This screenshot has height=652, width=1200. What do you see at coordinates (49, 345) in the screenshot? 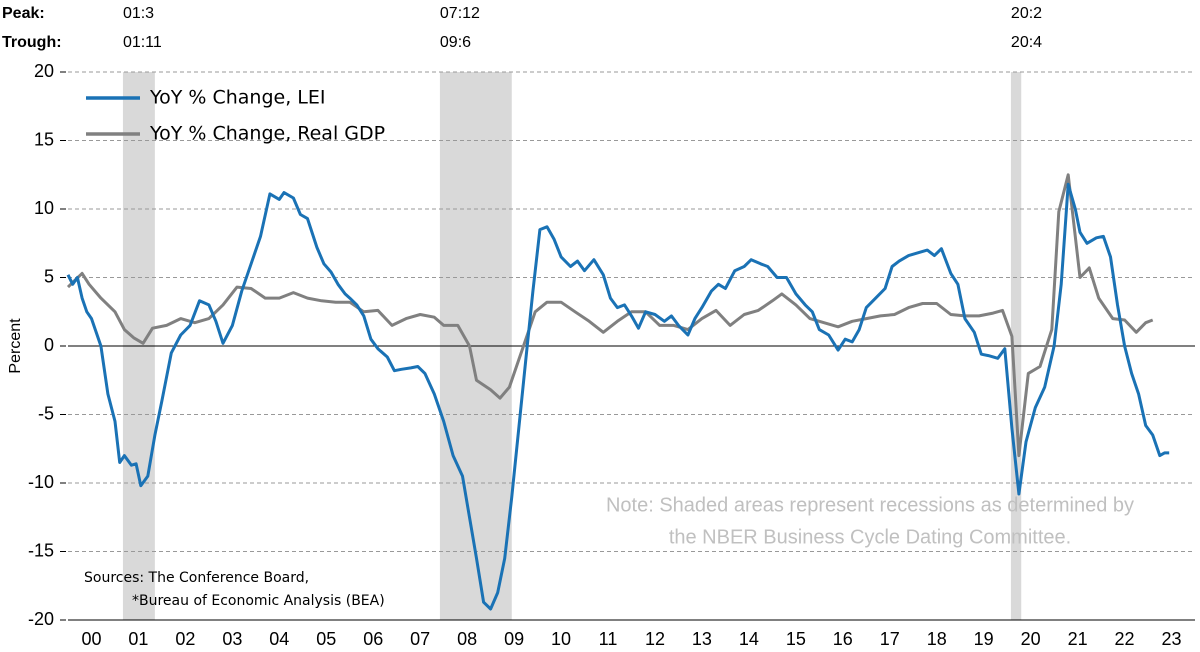
I see `y-tick-label: 0` at bounding box center [49, 345].